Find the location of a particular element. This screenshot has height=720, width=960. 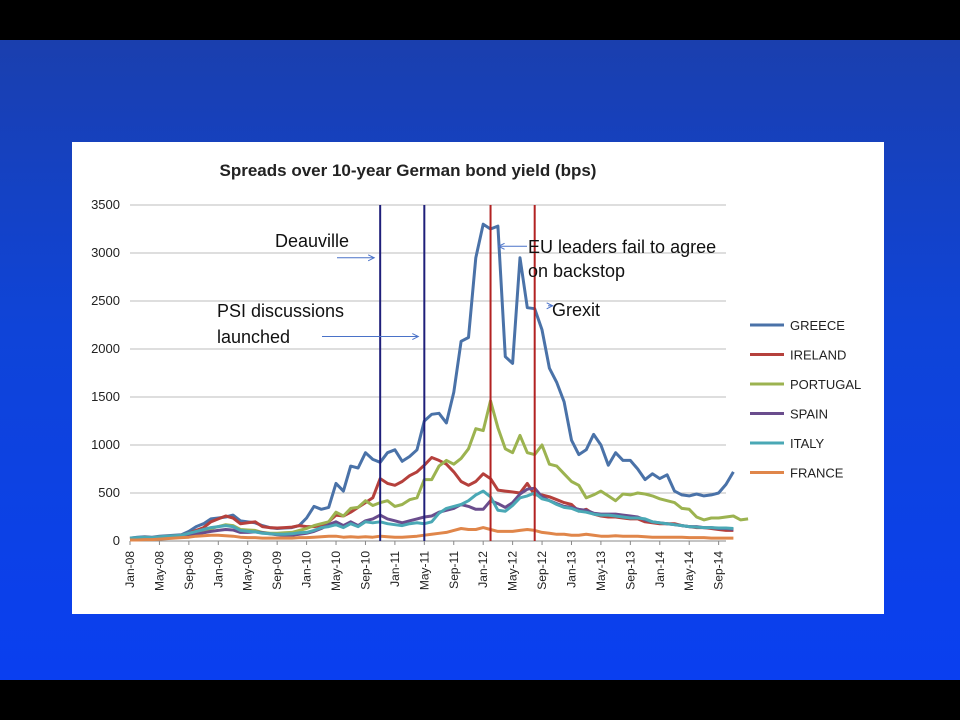

x-tick-label: Jan-08 is located at coordinates (130, 569).